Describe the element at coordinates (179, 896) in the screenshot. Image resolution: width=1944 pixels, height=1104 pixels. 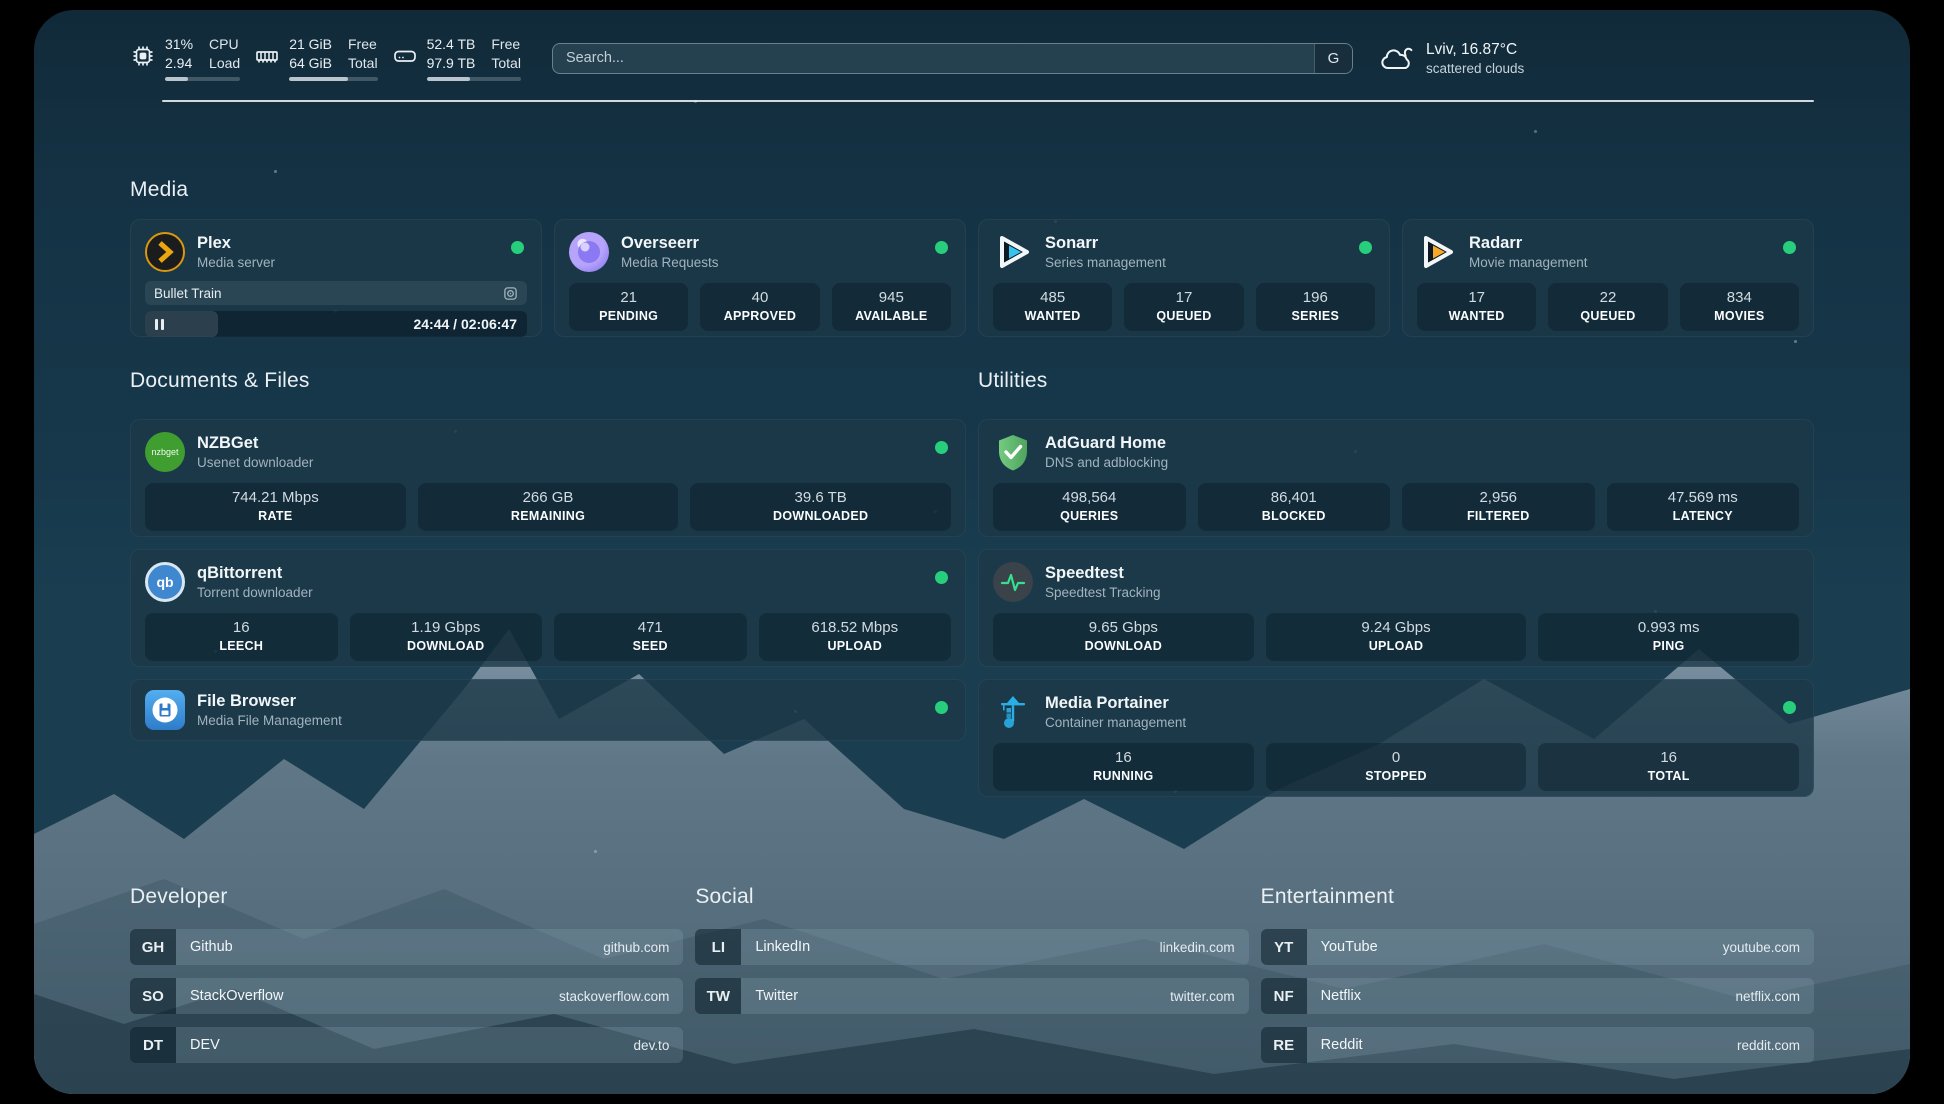
I see `section-title-developer: Developer` at that location.